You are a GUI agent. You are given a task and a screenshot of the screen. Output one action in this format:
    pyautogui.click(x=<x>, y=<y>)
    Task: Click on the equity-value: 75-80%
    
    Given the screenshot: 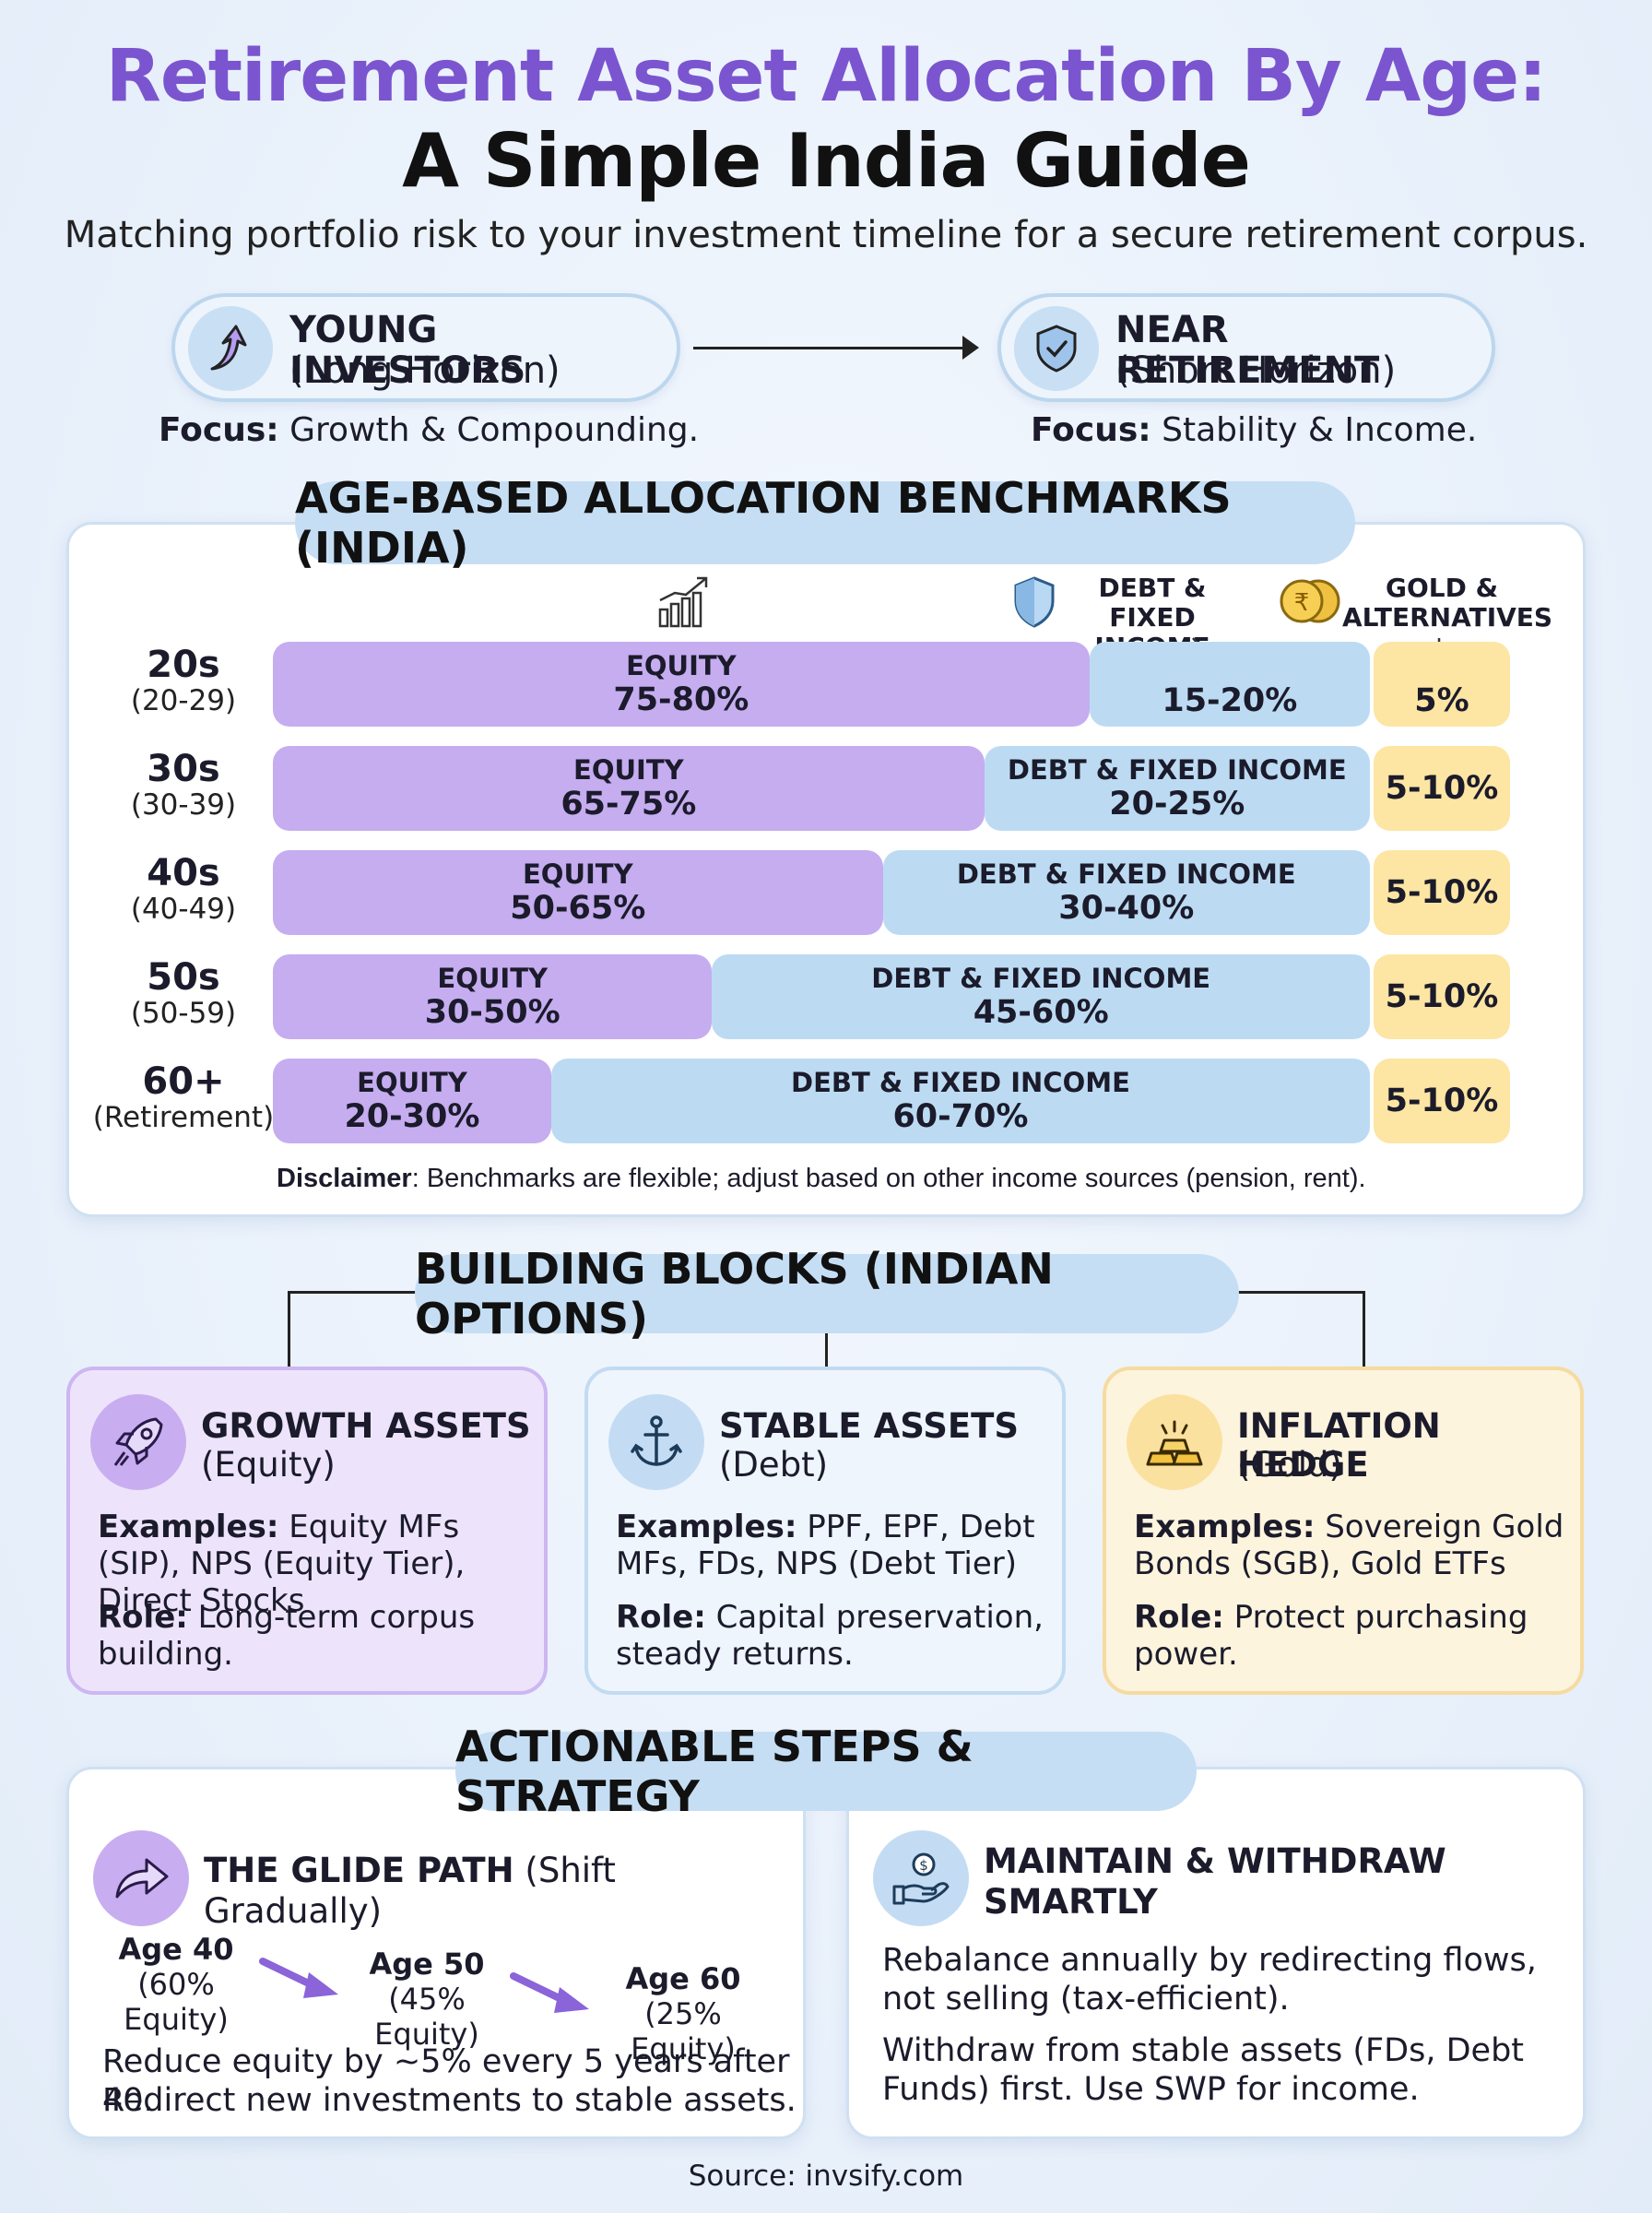 What is the action you would take?
    pyautogui.click(x=681, y=699)
    